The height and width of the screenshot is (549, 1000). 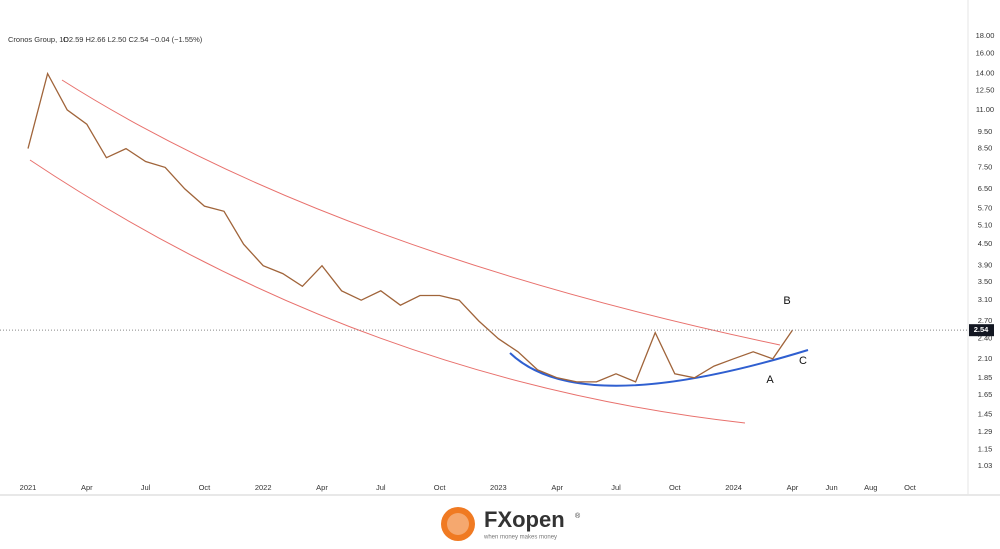 What do you see at coordinates (985, 243) in the screenshot?
I see `y-tick-label: 4.50` at bounding box center [985, 243].